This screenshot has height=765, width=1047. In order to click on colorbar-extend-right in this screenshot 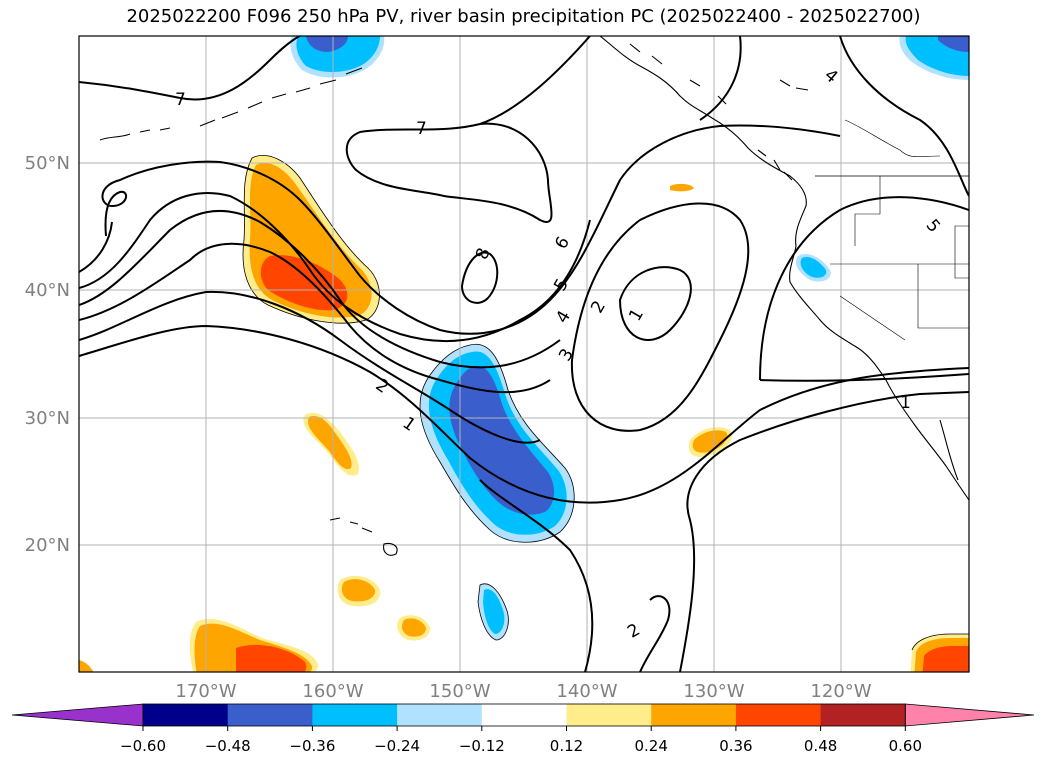, I will do `click(969, 715)`.